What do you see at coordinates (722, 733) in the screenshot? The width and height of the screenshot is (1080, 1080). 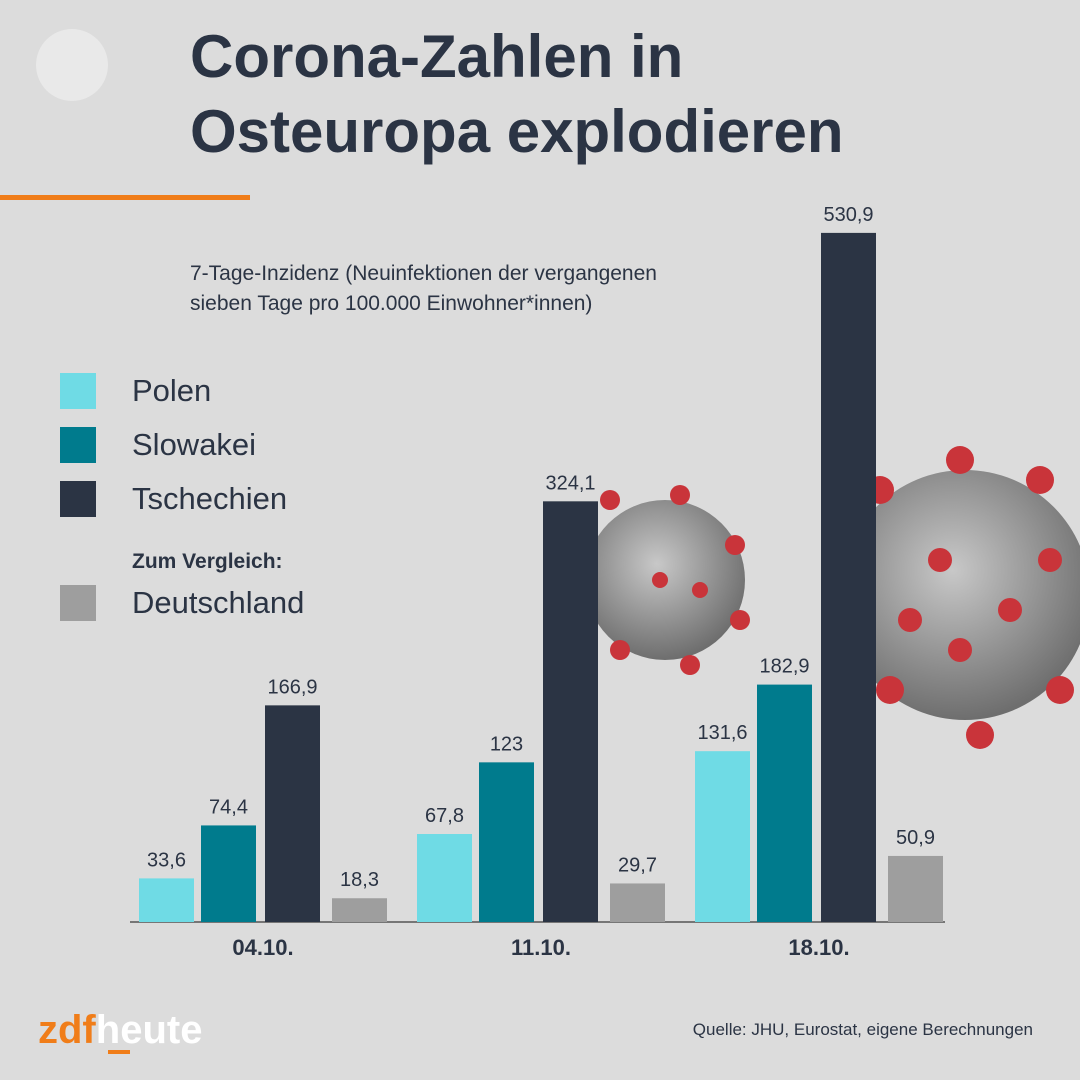 I see `value-label: 131,6` at bounding box center [722, 733].